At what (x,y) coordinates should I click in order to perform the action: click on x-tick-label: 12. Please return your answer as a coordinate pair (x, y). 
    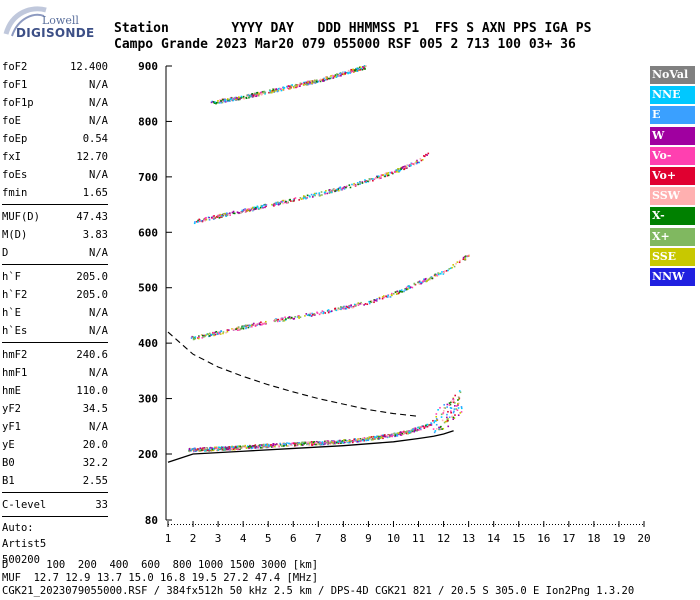
    Looking at the image, I should click on (443, 538).